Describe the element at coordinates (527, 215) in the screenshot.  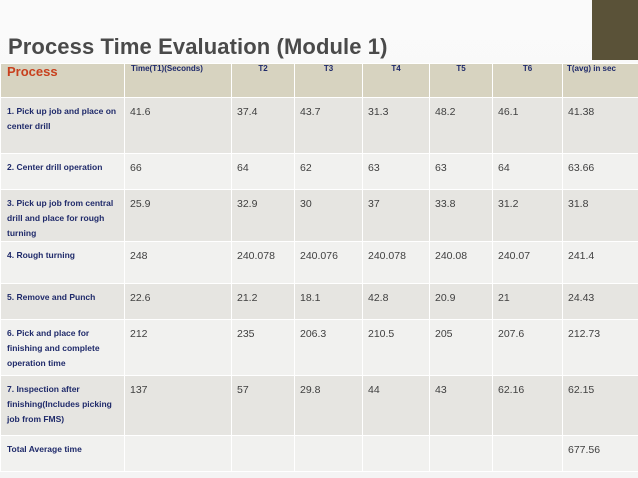
I see `value-cell: 31.2` at that location.